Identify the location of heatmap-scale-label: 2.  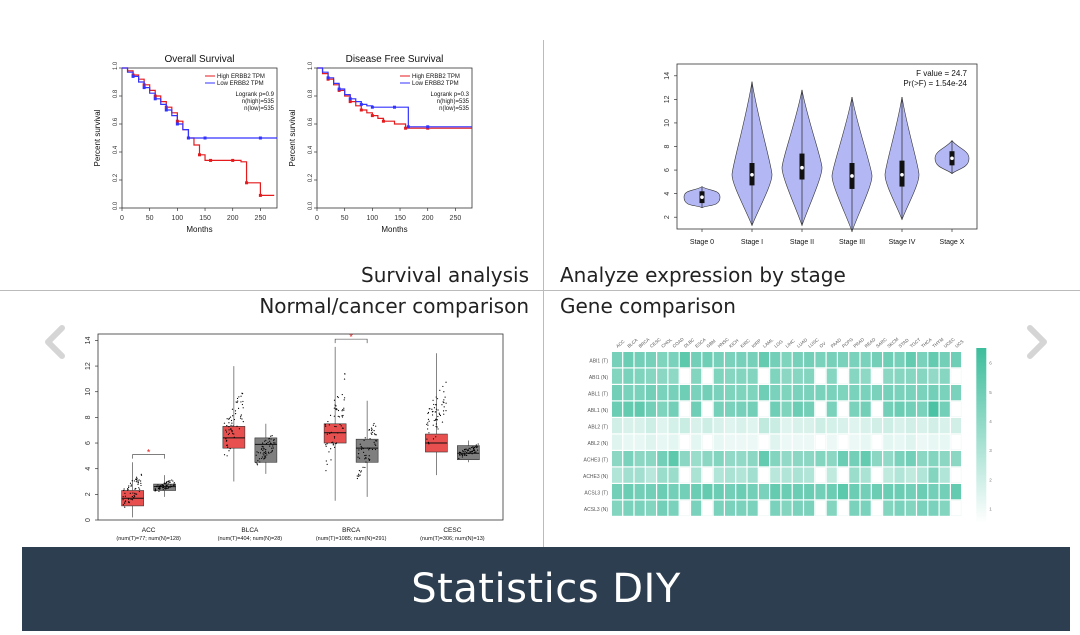
(990, 479).